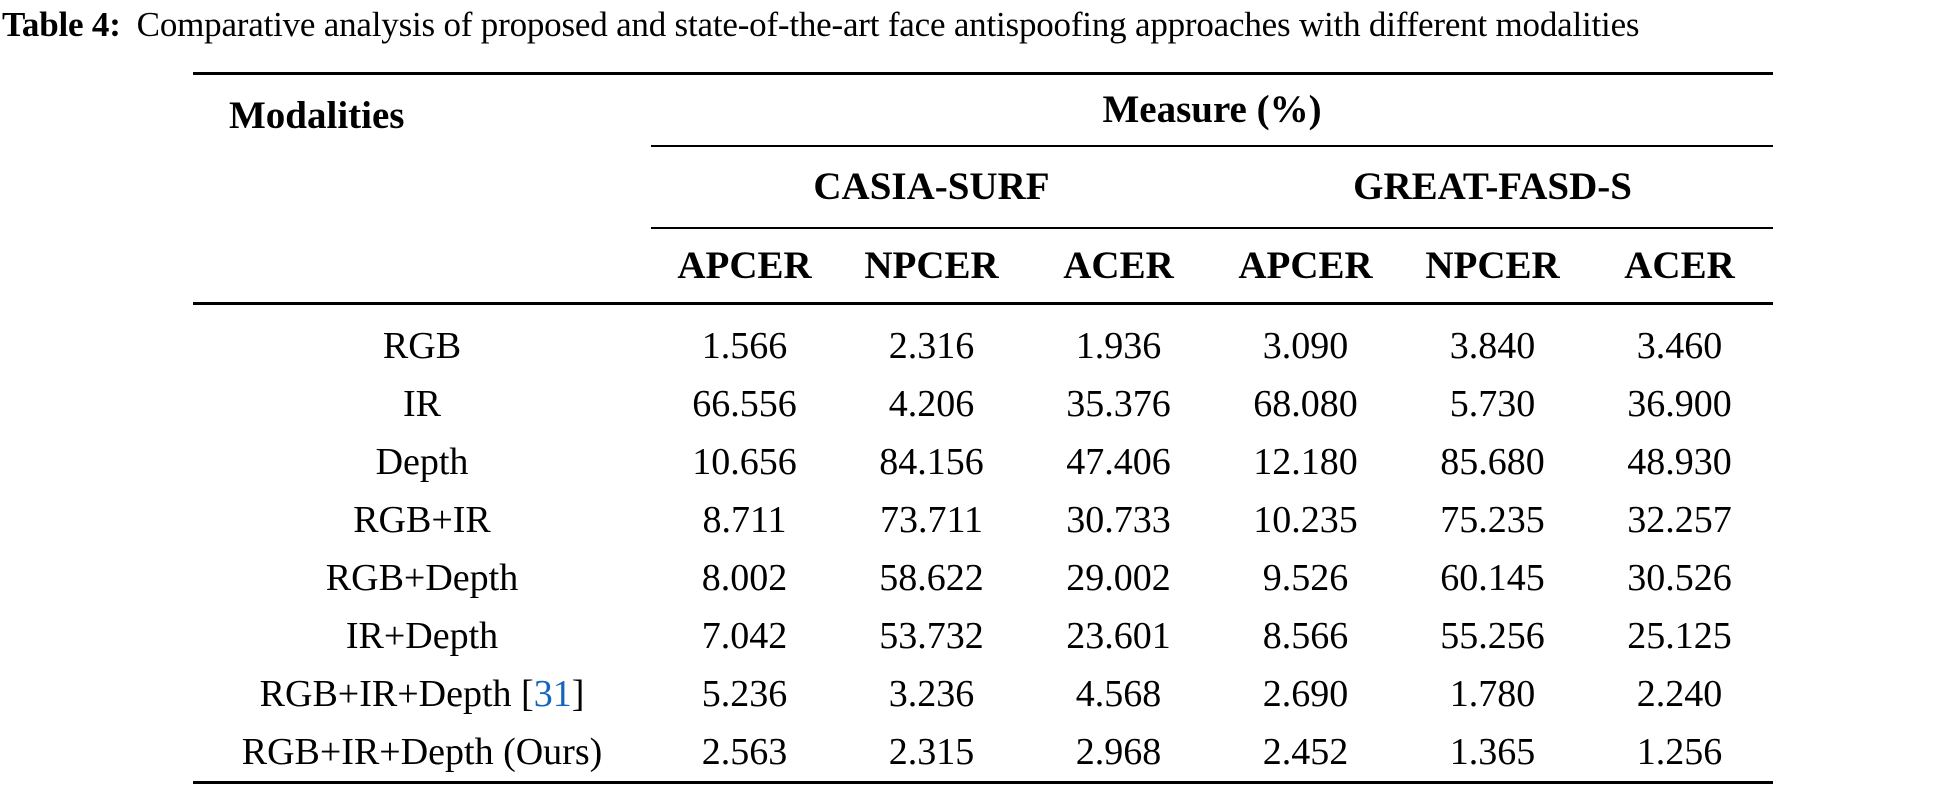 The width and height of the screenshot is (1953, 791). I want to click on column-header-apcer-casia: APCER, so click(744, 266).